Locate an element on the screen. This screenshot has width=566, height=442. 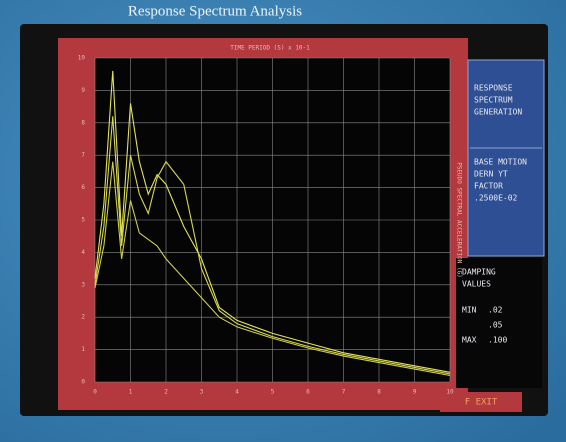
x-tick-label: 2 is located at coordinates (166, 392).